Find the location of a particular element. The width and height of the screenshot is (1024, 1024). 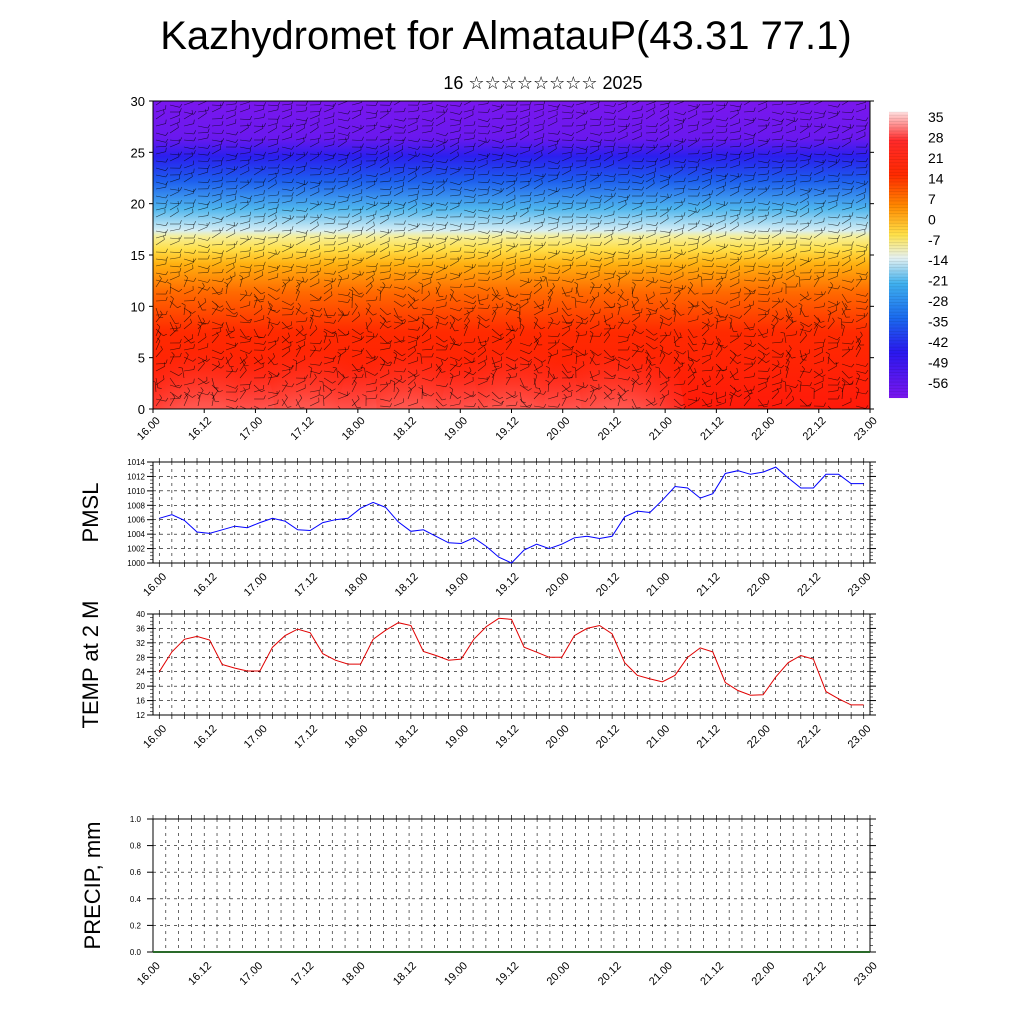

x-tick-label: 18.00 is located at coordinates (356, 585).